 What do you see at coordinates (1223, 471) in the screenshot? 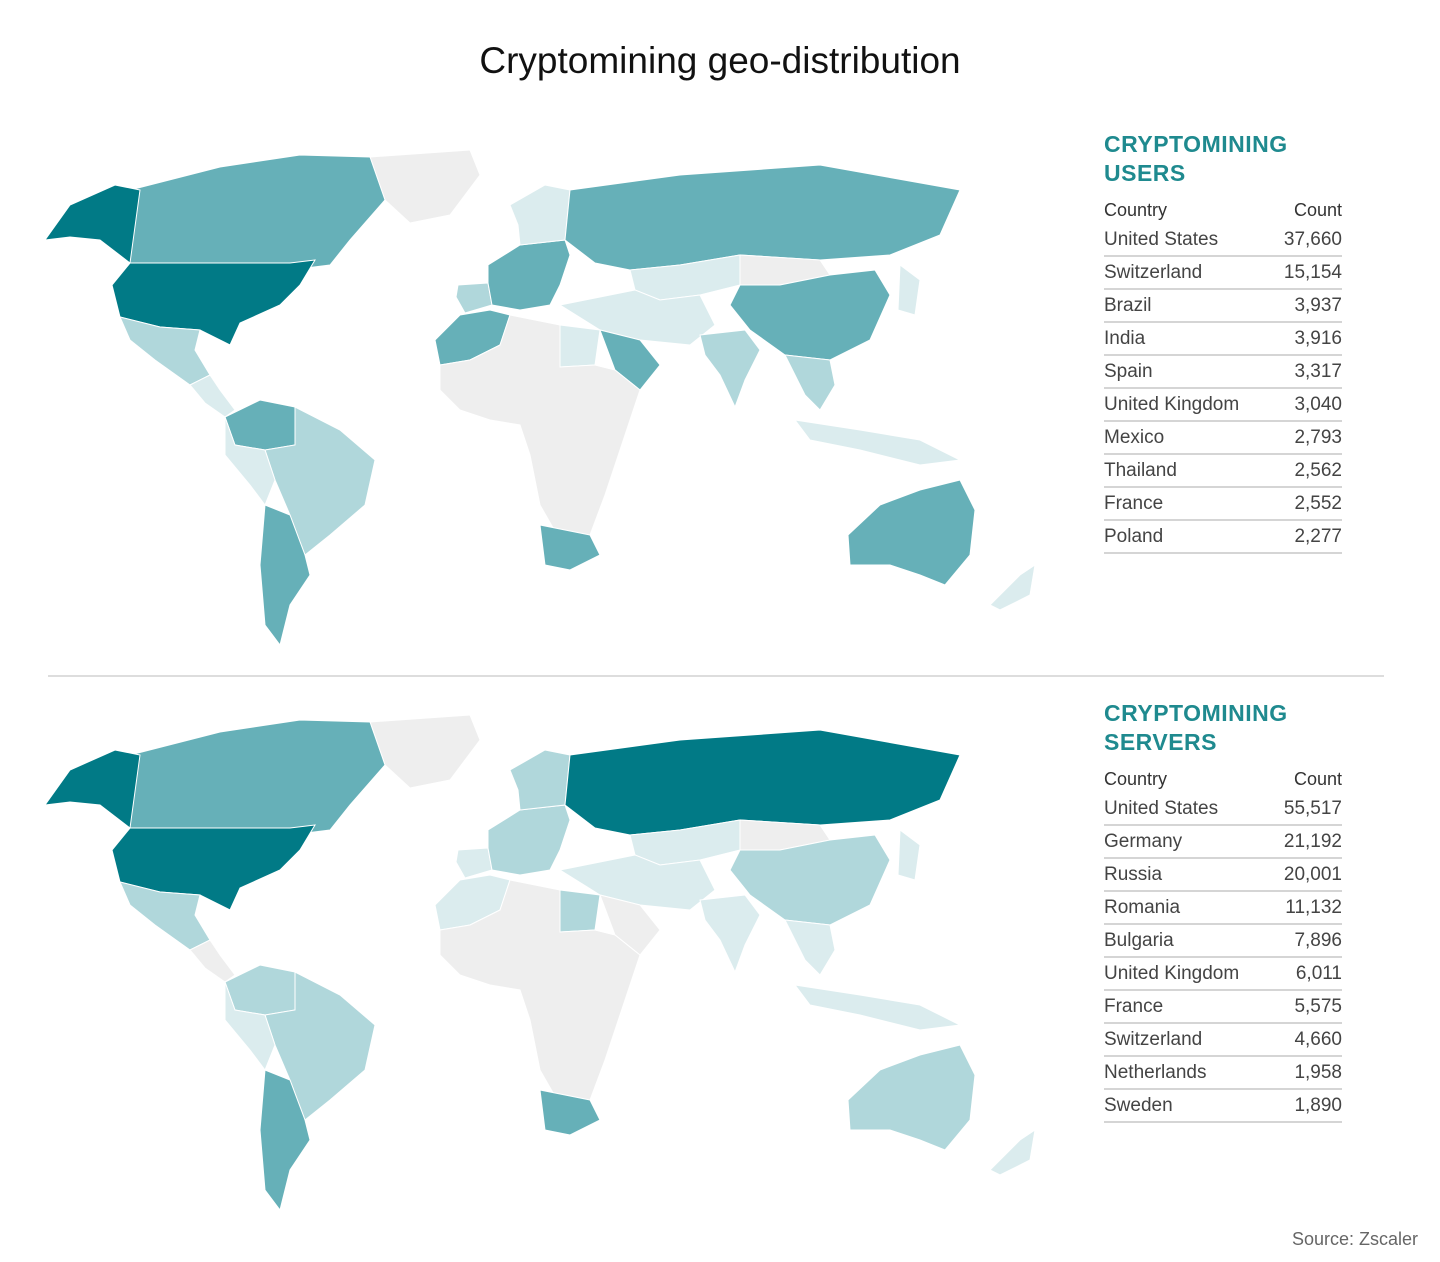
I see `table-row: Thailand 2,562` at bounding box center [1223, 471].